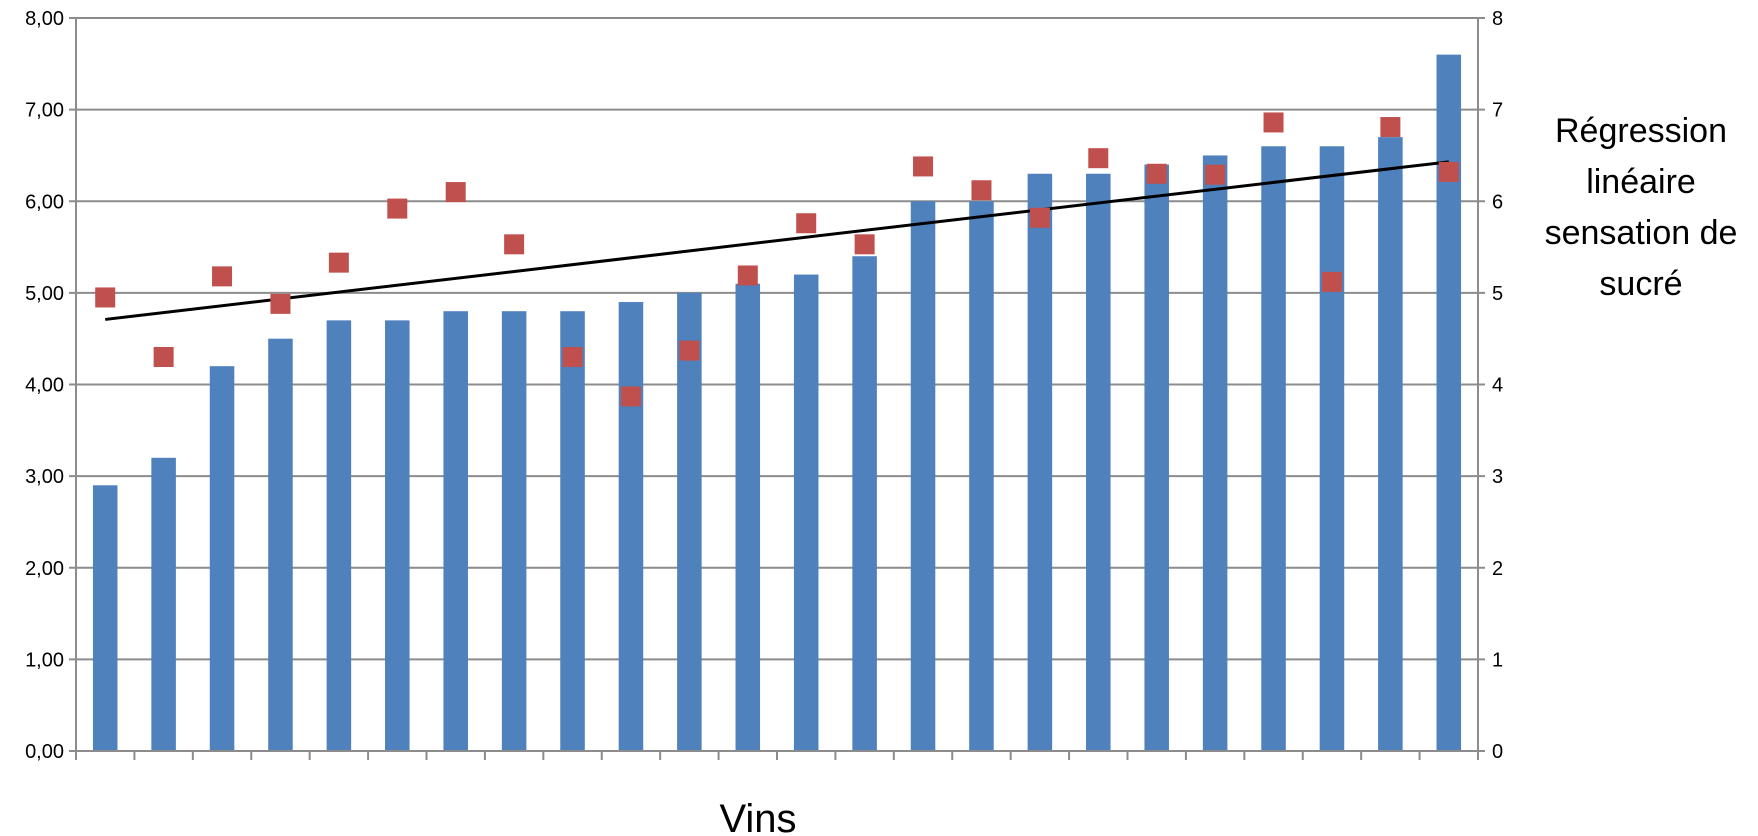 The image size is (1758, 836). What do you see at coordinates (44, 202) in the screenshot?
I see `left-tick-label: 6,00` at bounding box center [44, 202].